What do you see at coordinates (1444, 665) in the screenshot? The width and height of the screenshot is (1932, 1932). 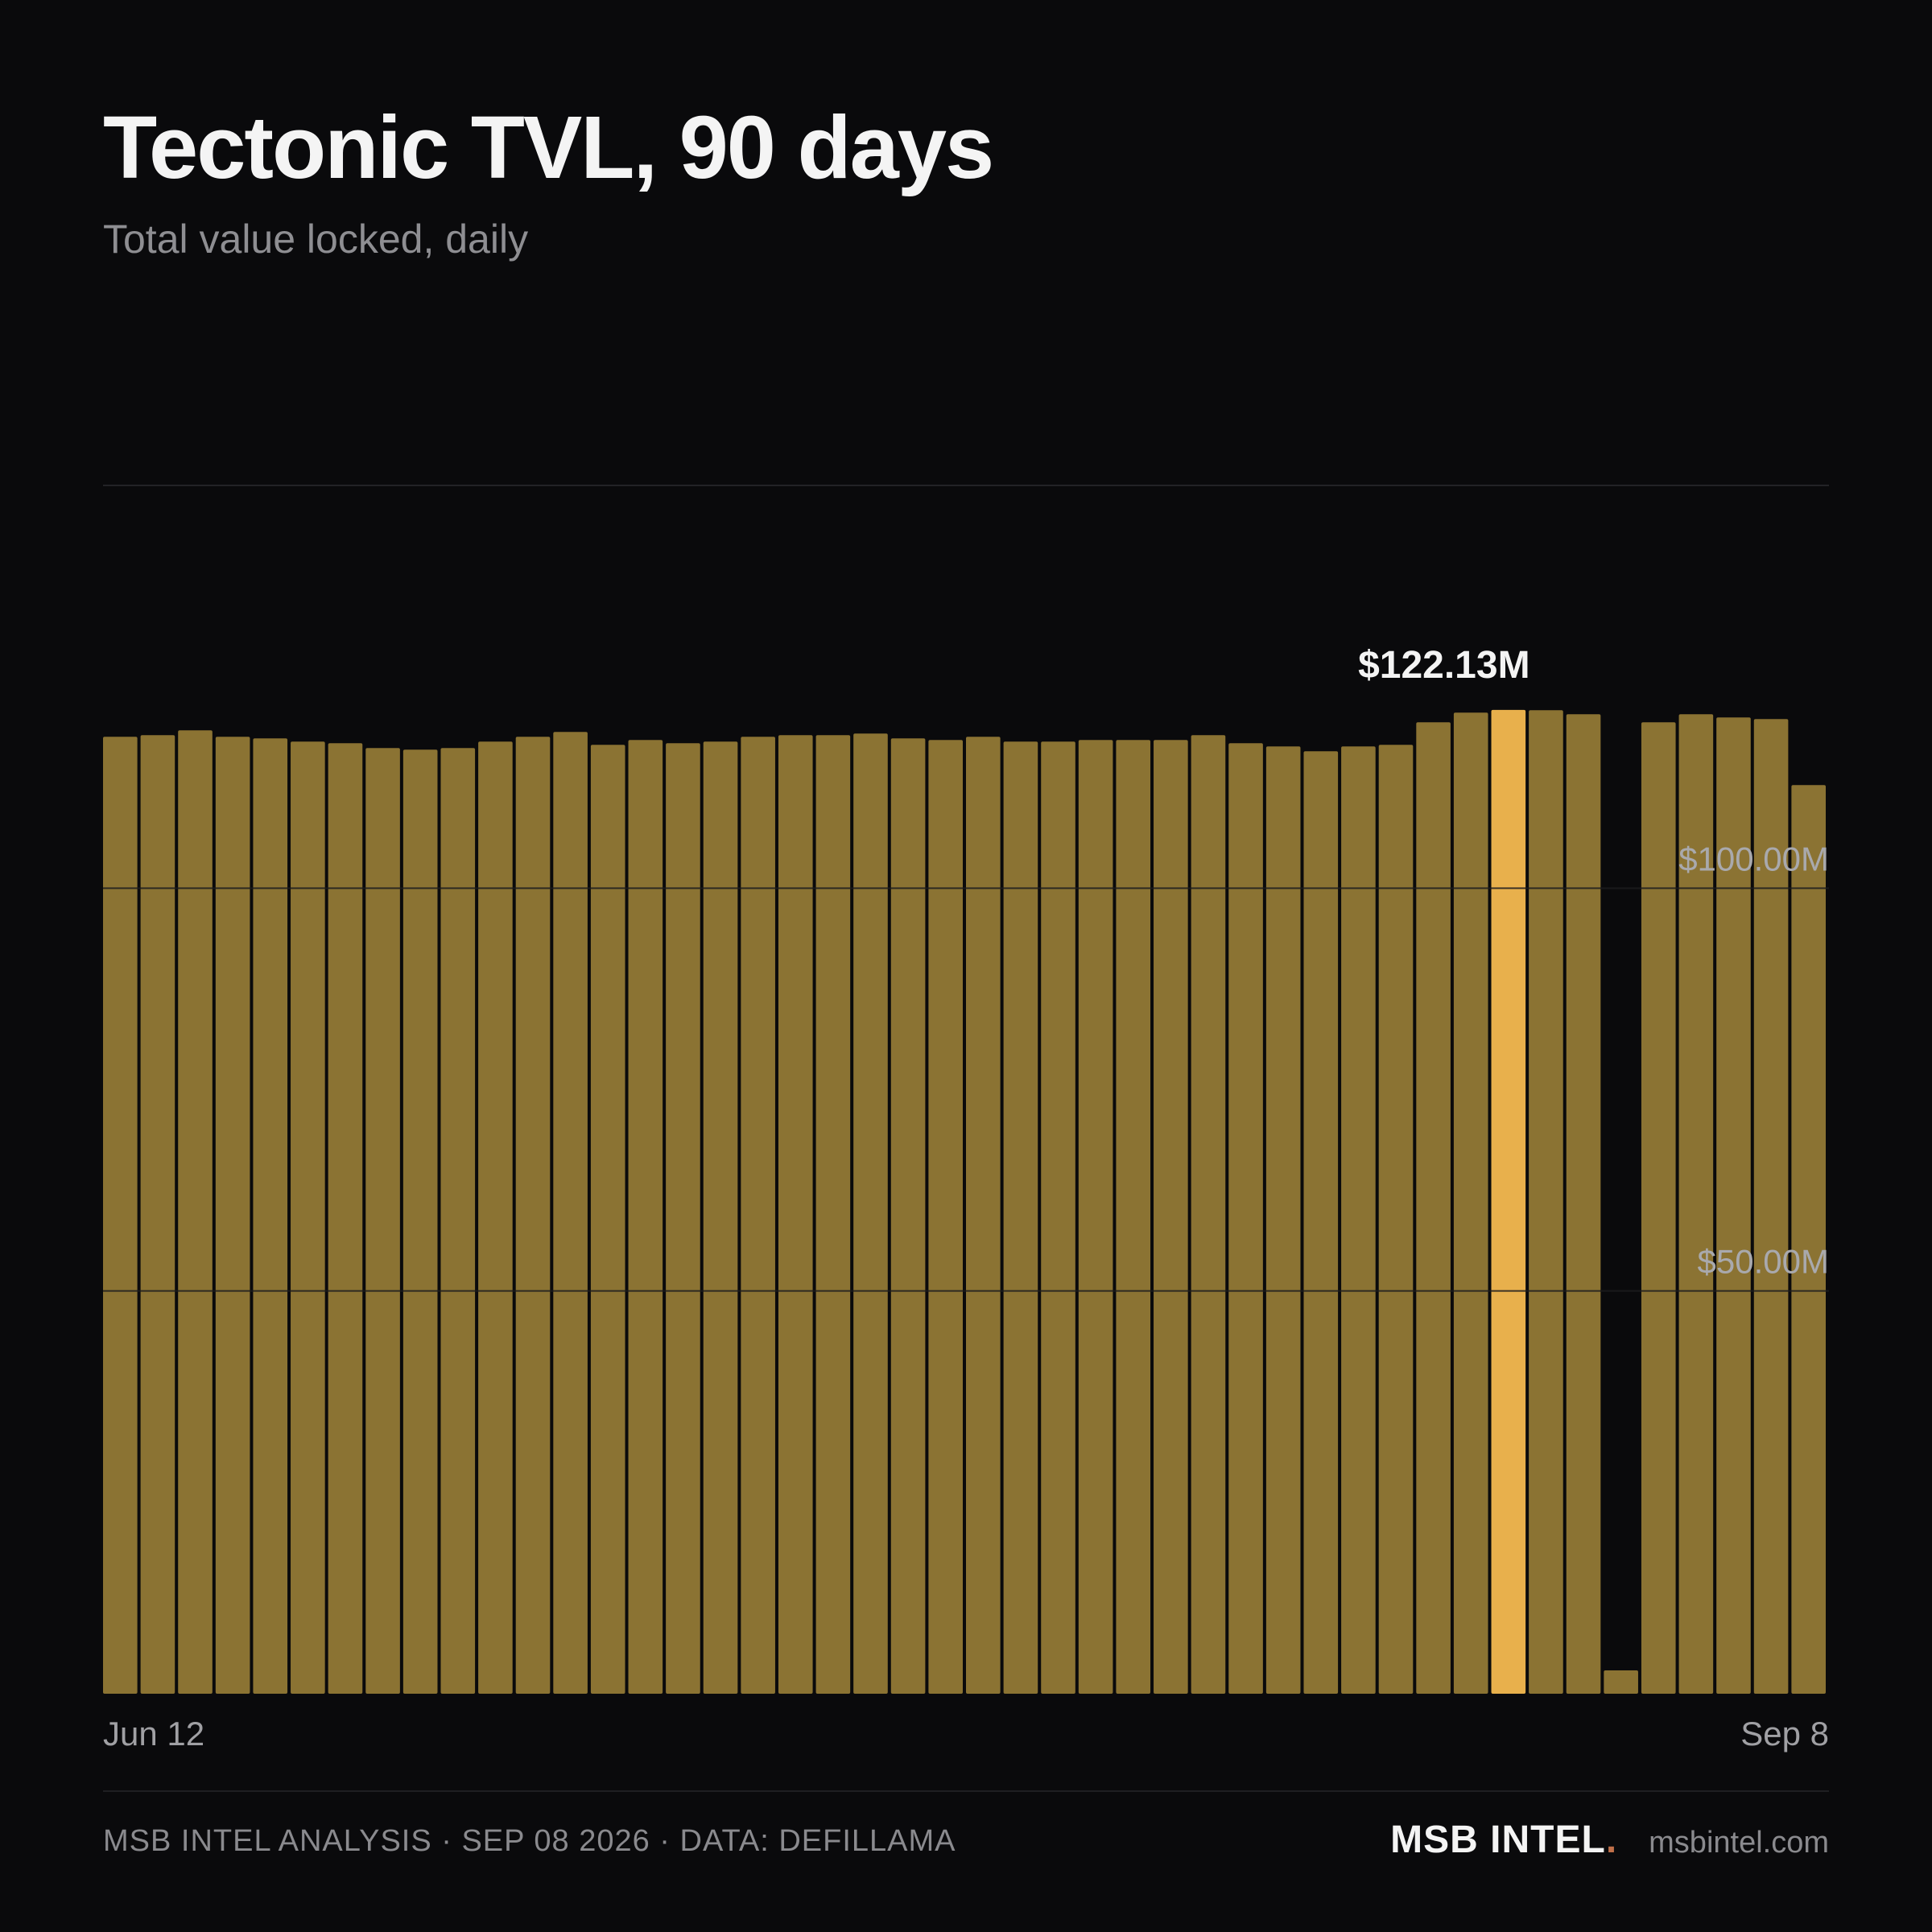 I see `data-label-peak: $122.13M` at bounding box center [1444, 665].